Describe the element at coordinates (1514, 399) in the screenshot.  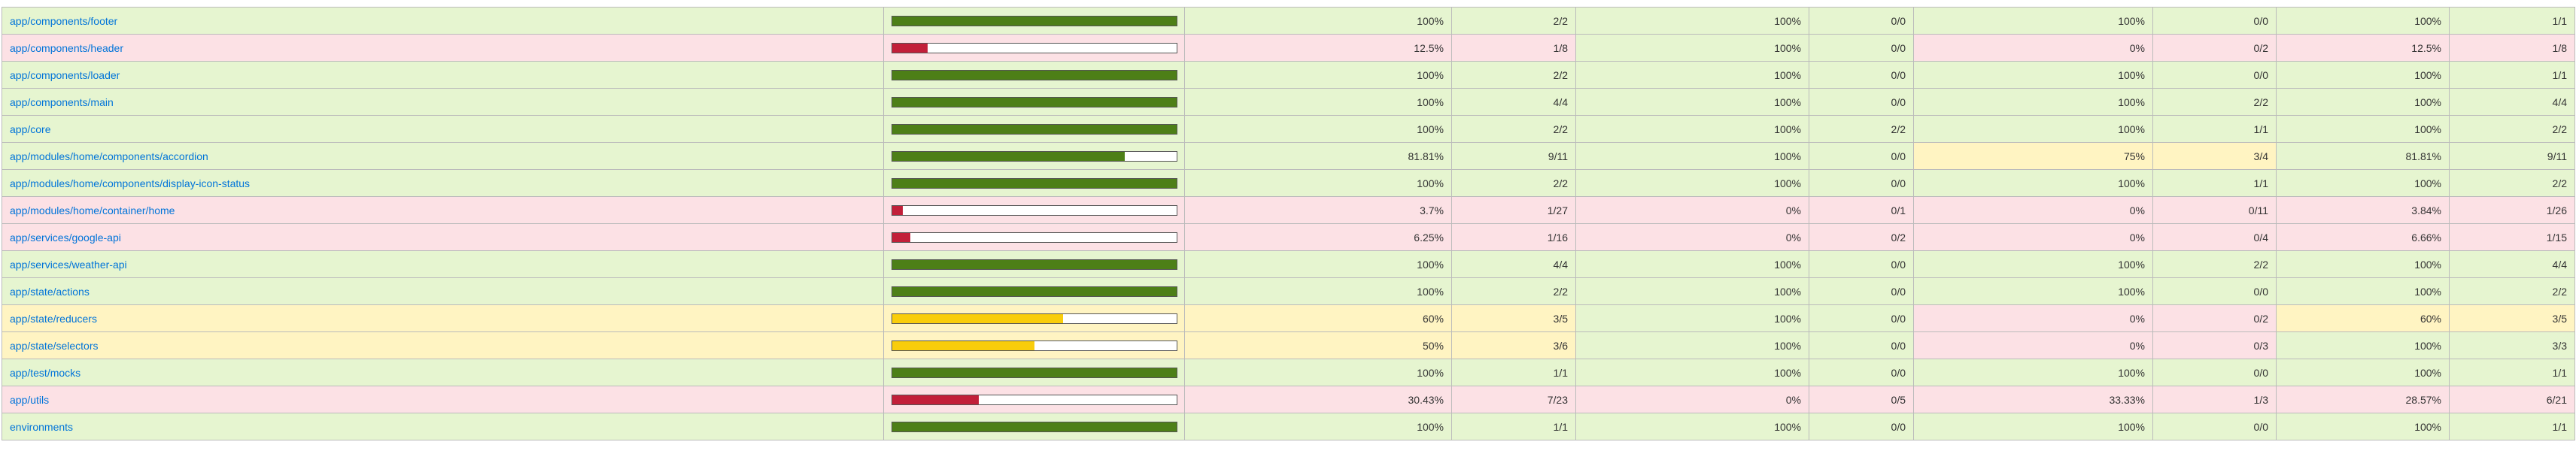
I see `statements-fraction: 7/23` at that location.